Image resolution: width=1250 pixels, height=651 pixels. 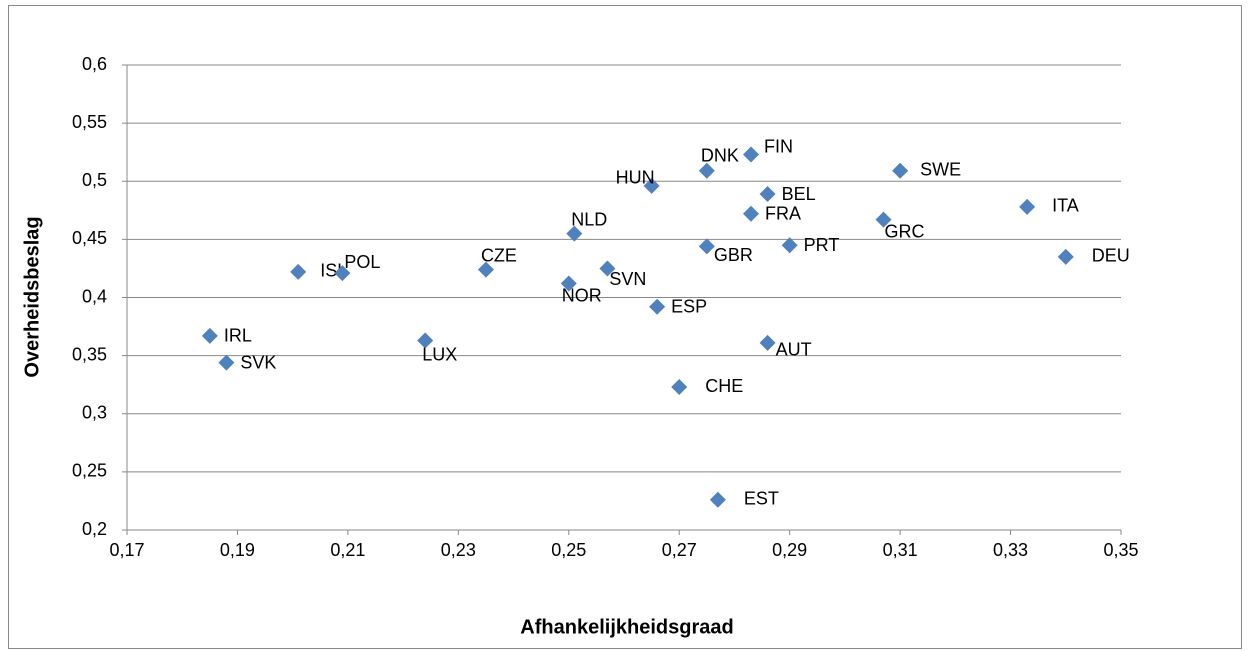 I want to click on y-tick-label: 0,5, so click(x=94, y=180).